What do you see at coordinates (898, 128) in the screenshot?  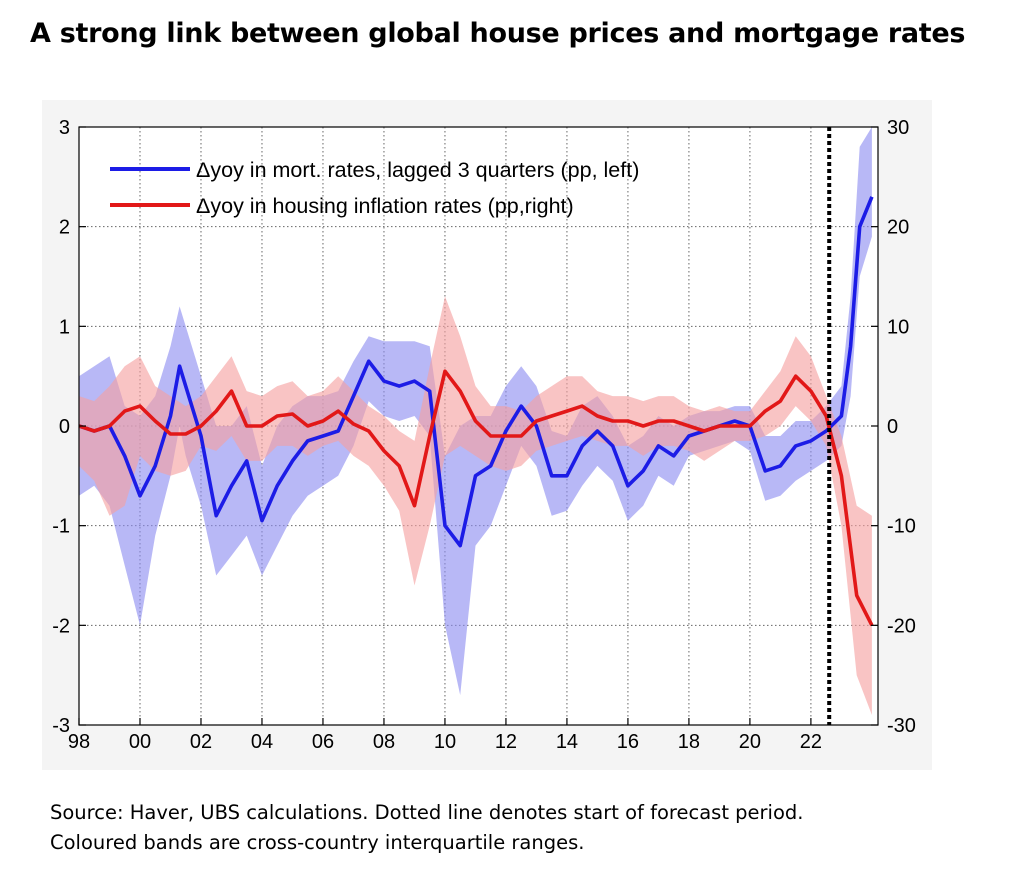 I see `y-right-tick-label: 30` at bounding box center [898, 128].